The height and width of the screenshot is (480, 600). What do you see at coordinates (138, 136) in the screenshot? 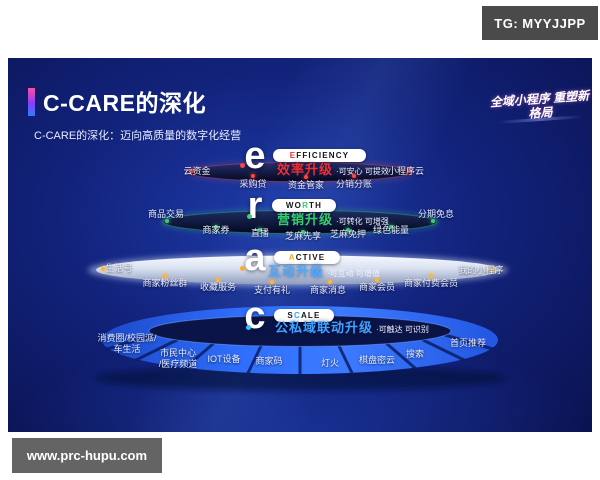
I see `page-subtitle: C-CARE的深化：迈向高质量的数字化经营` at bounding box center [138, 136].